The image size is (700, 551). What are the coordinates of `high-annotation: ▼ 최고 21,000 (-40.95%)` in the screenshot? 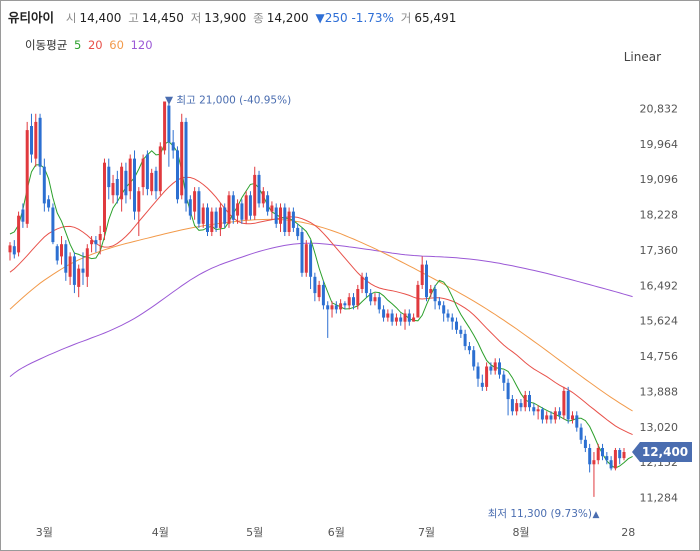 It's located at (228, 101).